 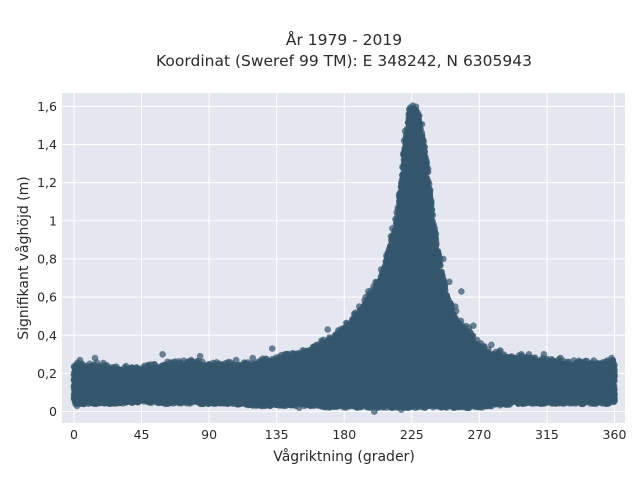 I want to click on chart-title: År 1979 - 2019, so click(x=344, y=39).